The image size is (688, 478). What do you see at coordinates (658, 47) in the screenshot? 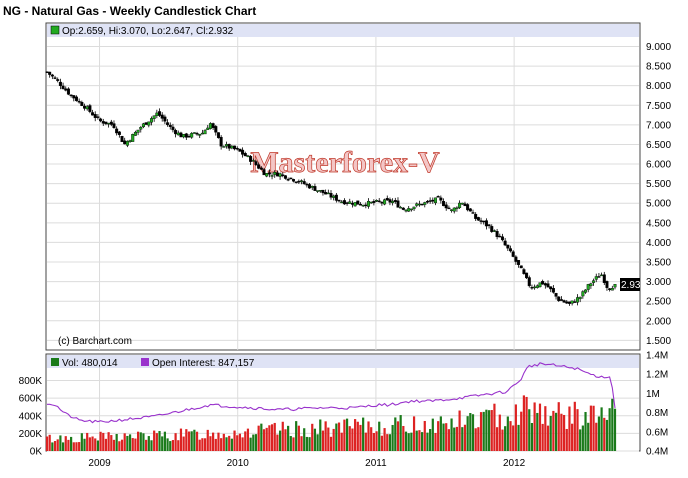
I see `price-tick-label: 9.000` at bounding box center [658, 47].